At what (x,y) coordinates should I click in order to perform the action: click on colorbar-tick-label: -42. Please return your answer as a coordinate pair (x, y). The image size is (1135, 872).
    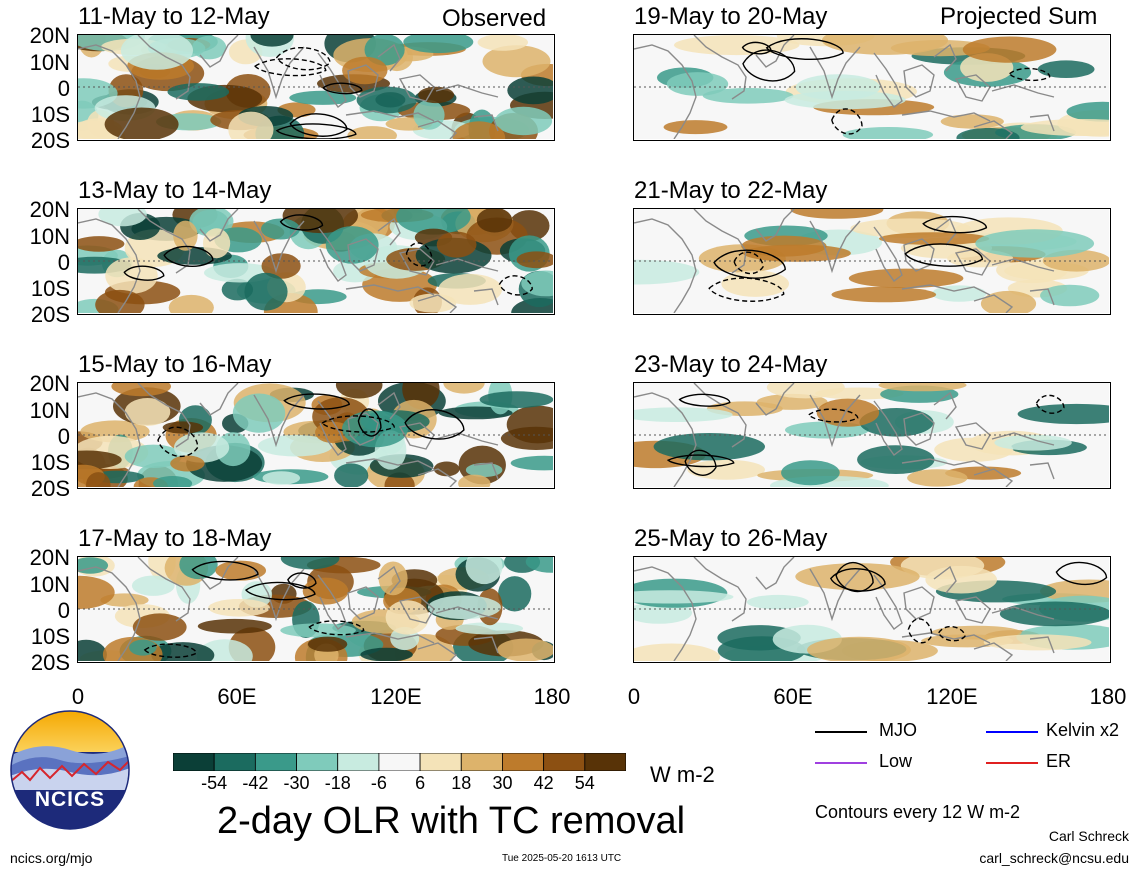
    Looking at the image, I should click on (255, 783).